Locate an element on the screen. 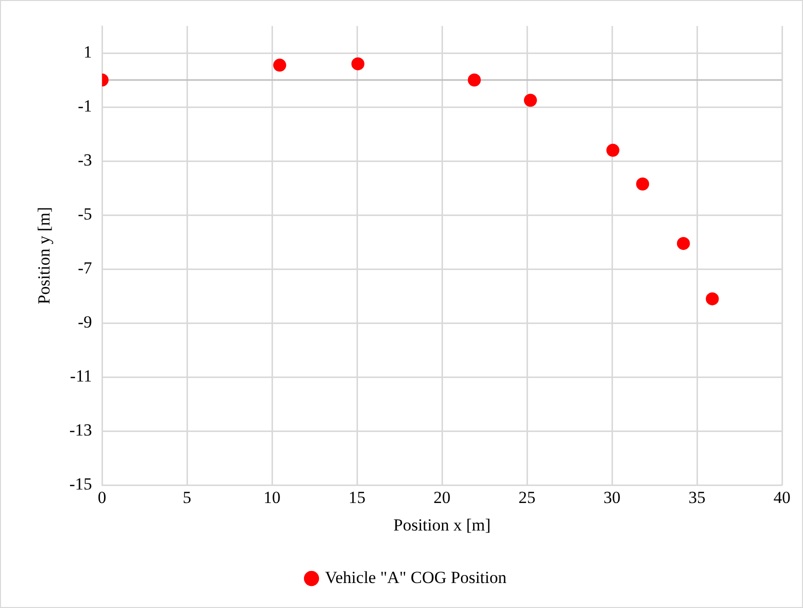 The height and width of the screenshot is (608, 803). x-axis-title: Position x [m] is located at coordinates (442, 524).